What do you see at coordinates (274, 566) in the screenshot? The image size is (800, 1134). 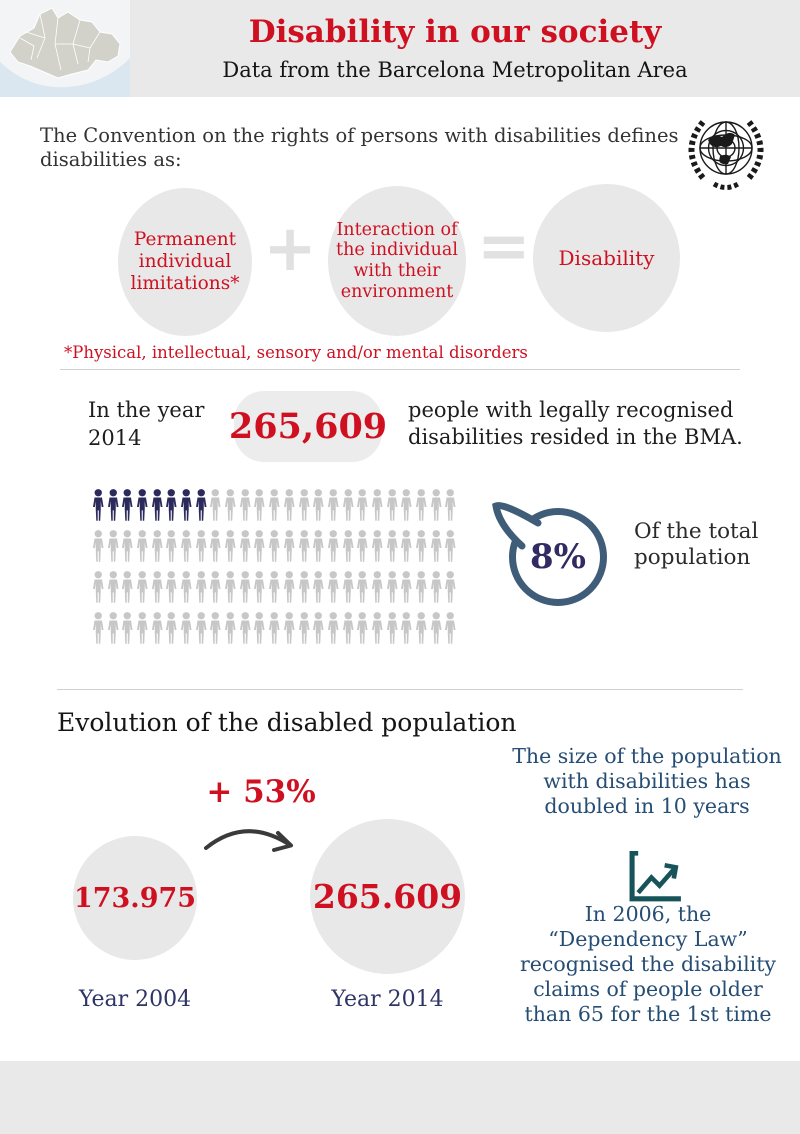 I see `pictogram-grid` at bounding box center [274, 566].